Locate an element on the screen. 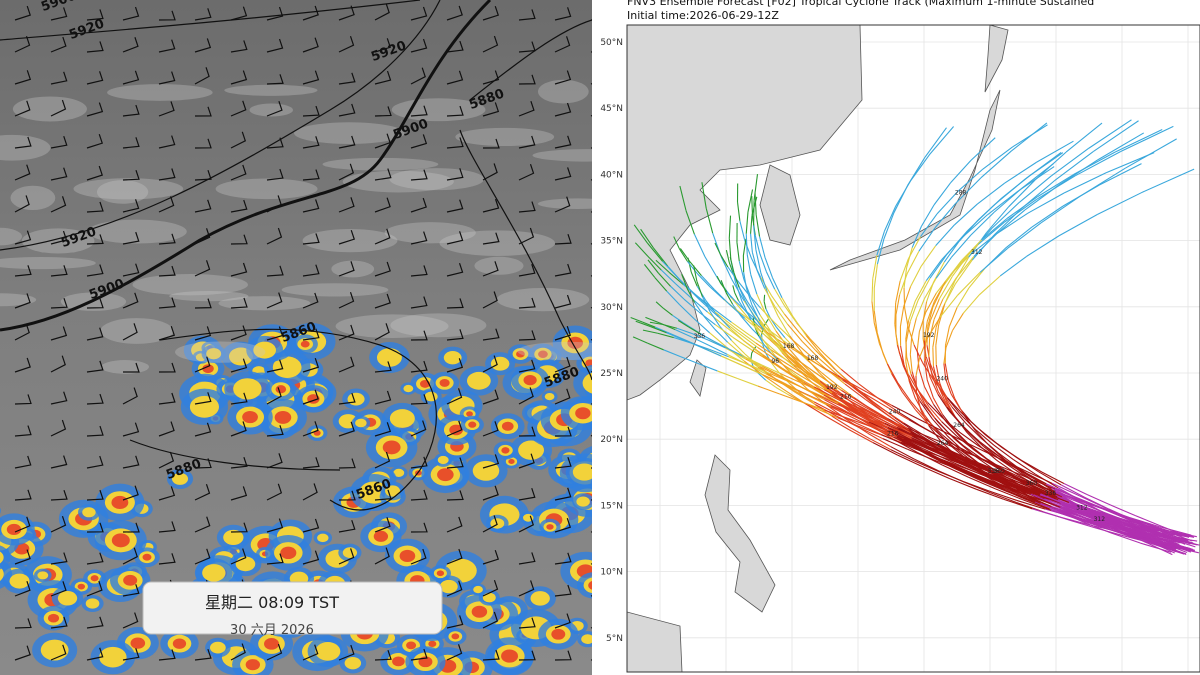 This screenshot has height=675, width=1200. track-label: 336 is located at coordinates (1051, 493).